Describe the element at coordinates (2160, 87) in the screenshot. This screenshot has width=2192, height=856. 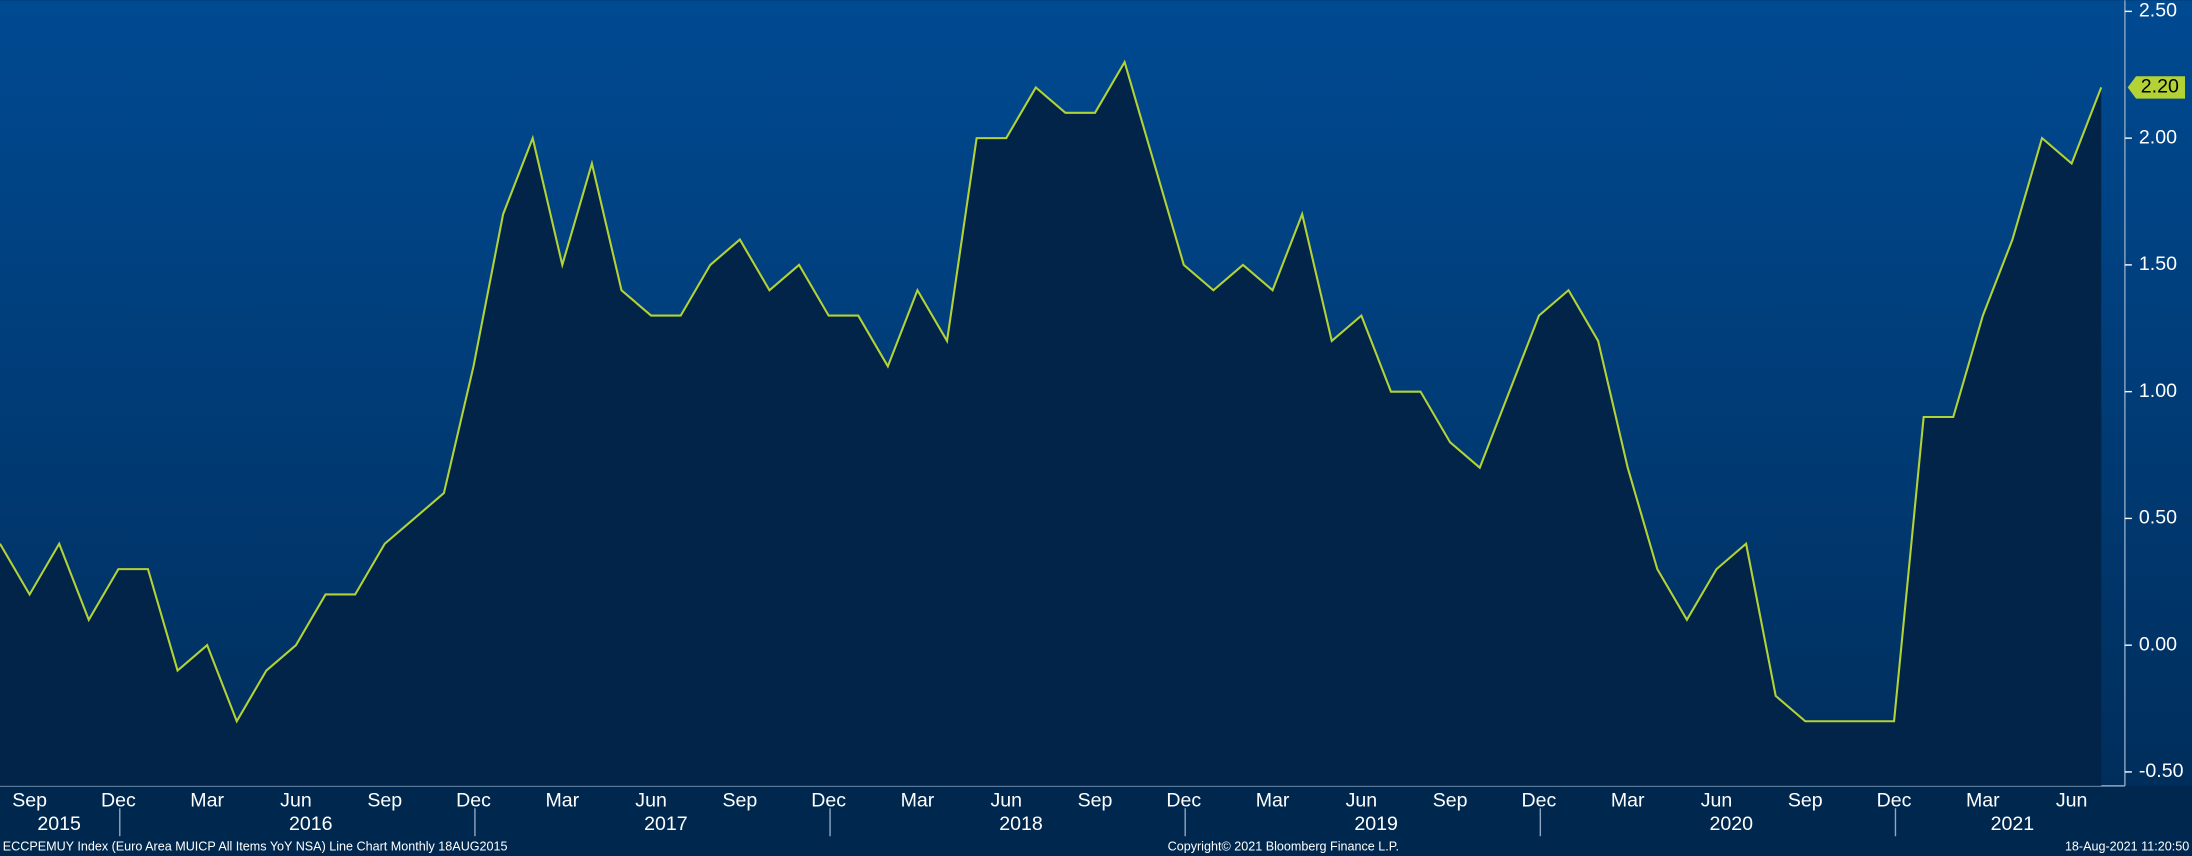
I see `last-value-label: 2.20` at that location.